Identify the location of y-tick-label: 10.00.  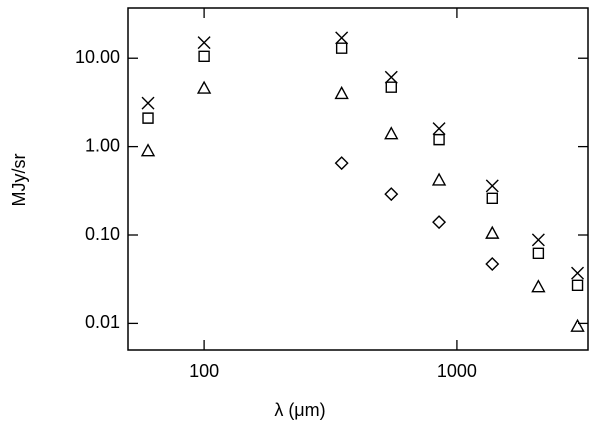
(97, 57).